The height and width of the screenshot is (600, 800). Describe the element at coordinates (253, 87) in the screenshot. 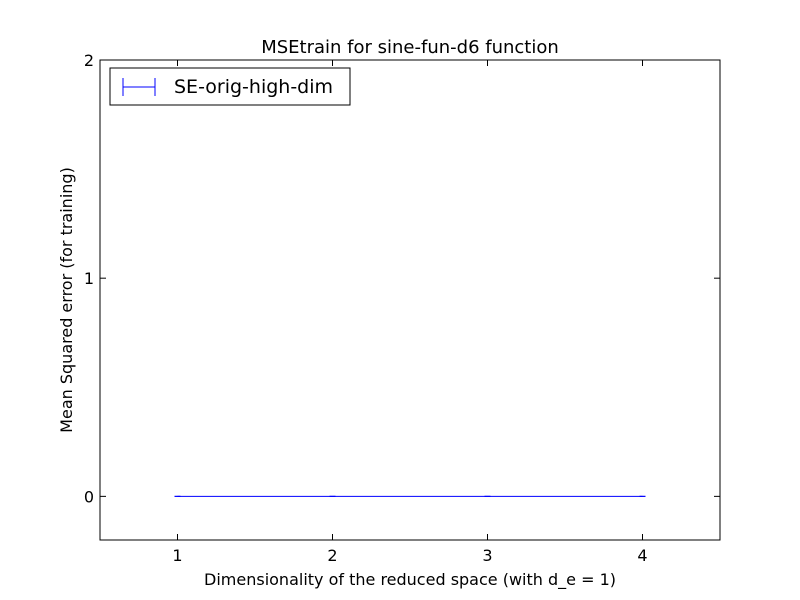

I see `legend-label: SE-orig-high-dim` at that location.